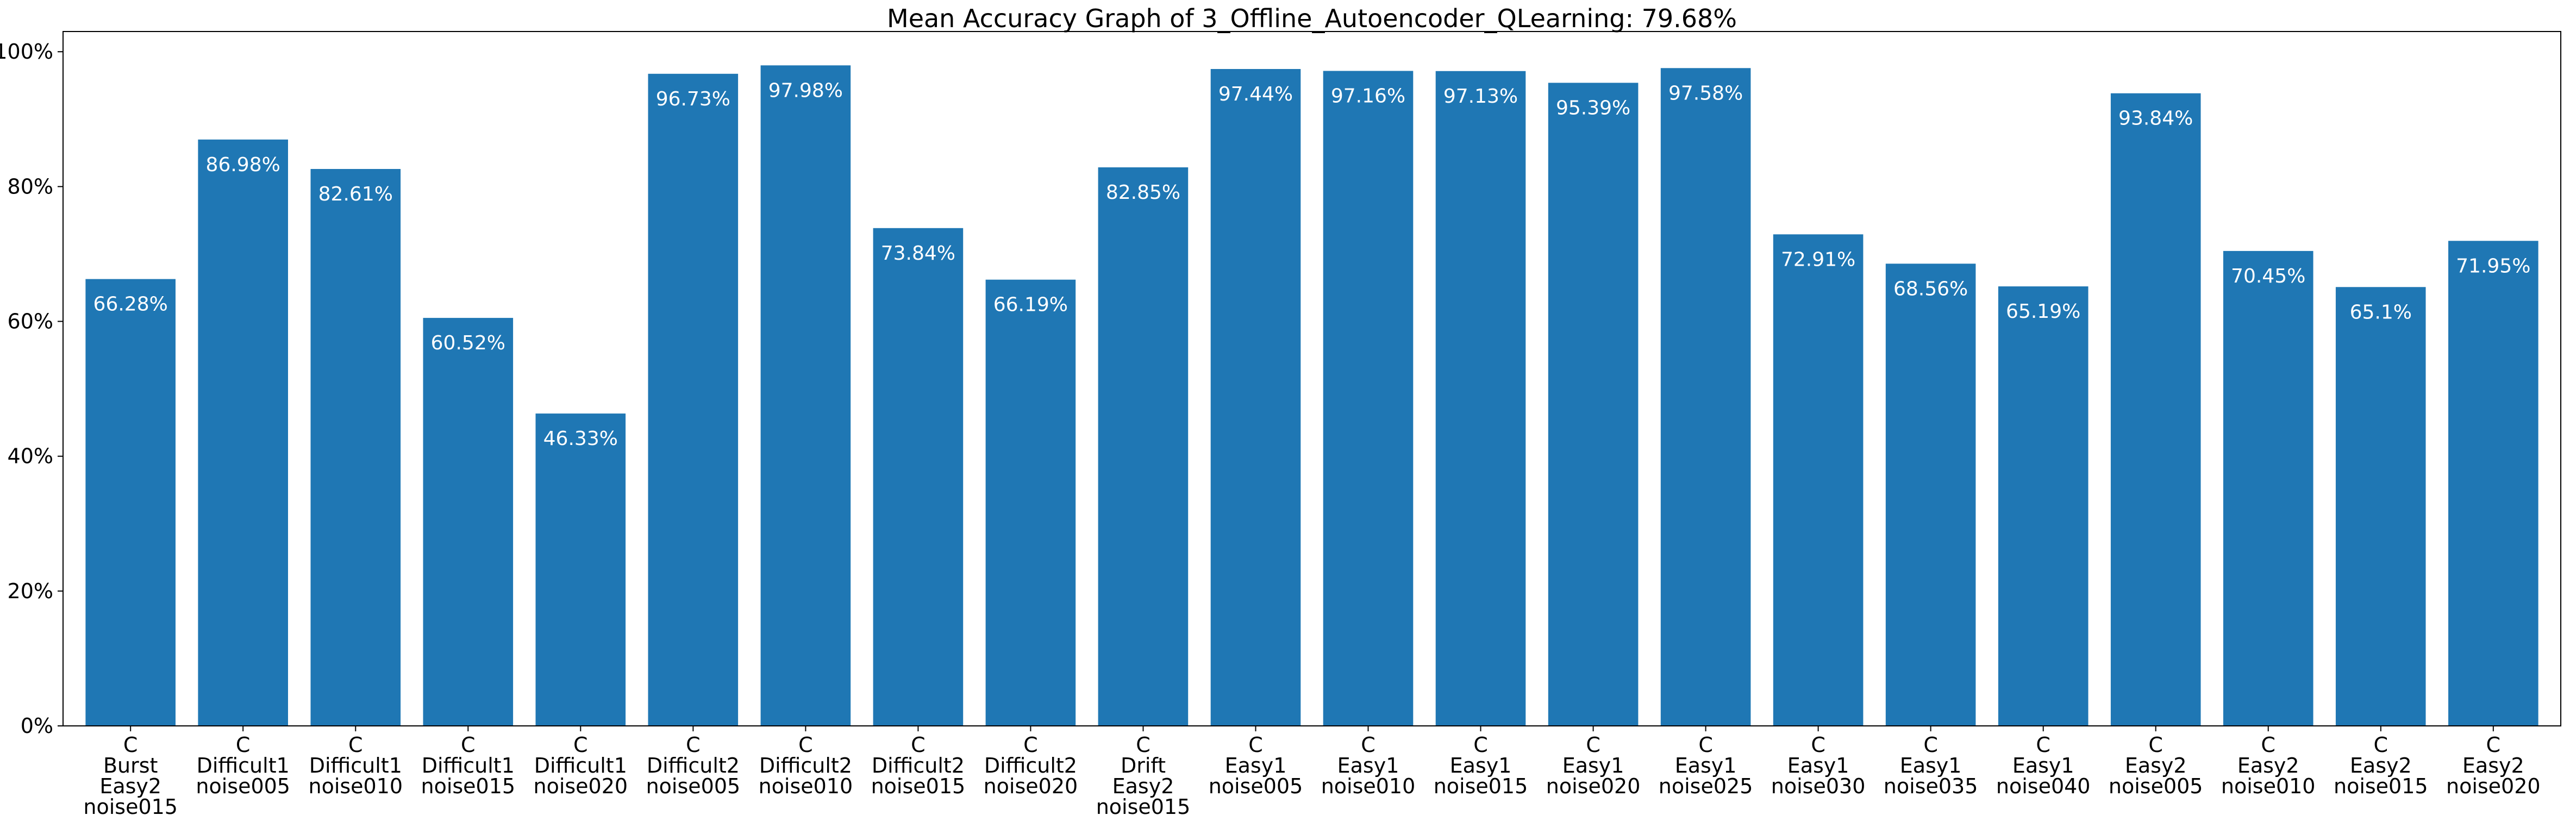 The width and height of the screenshot is (2576, 815). Describe the element at coordinates (1706, 786) in the screenshot. I see `x-tick-label: noise025` at that location.